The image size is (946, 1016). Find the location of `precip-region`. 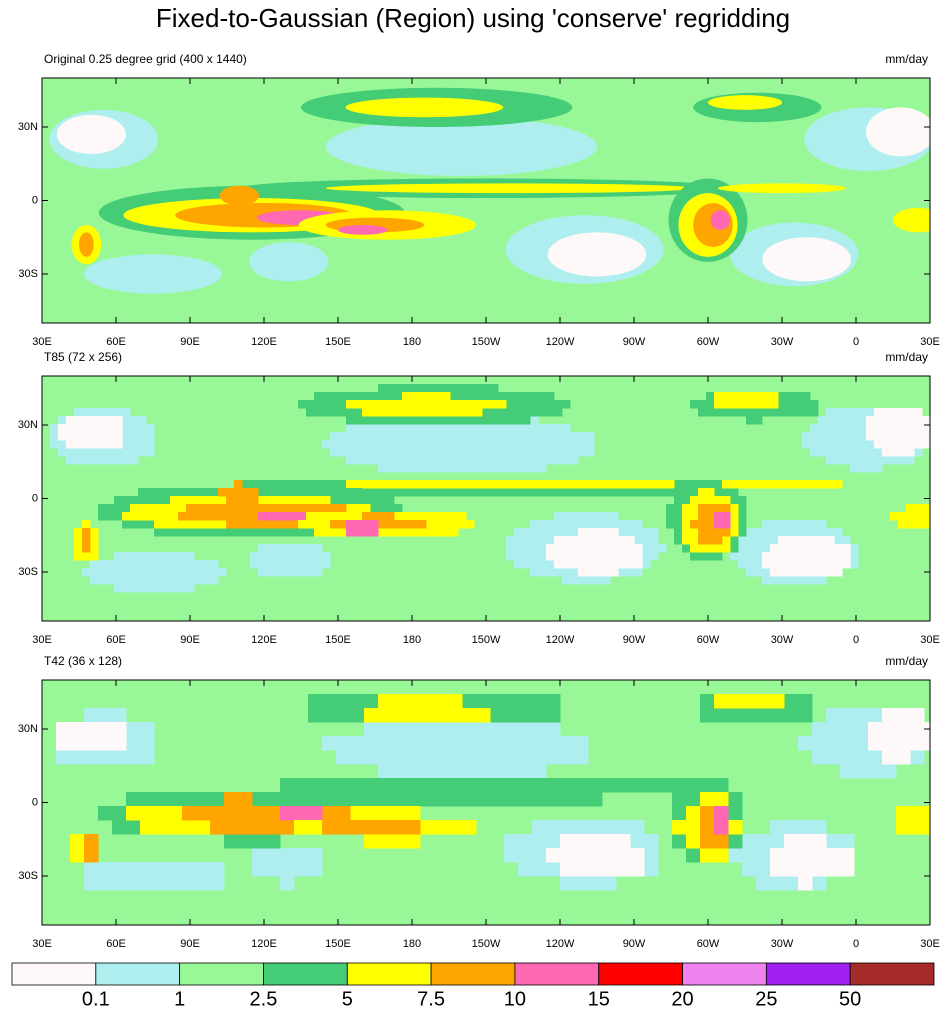

precip-region is located at coordinates (807, 259).